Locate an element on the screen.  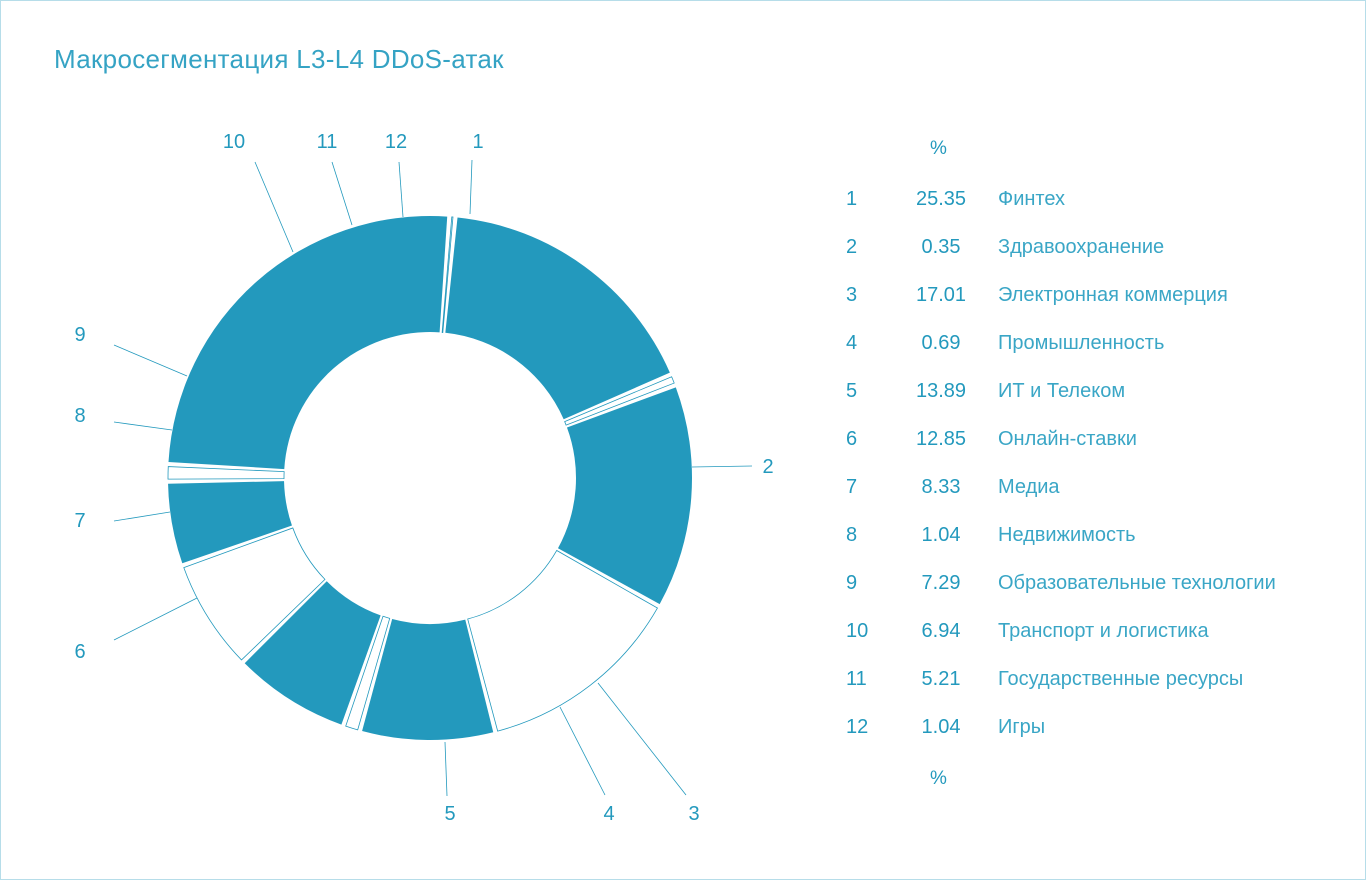
slice-callout-2: 2 is located at coordinates (767, 467).